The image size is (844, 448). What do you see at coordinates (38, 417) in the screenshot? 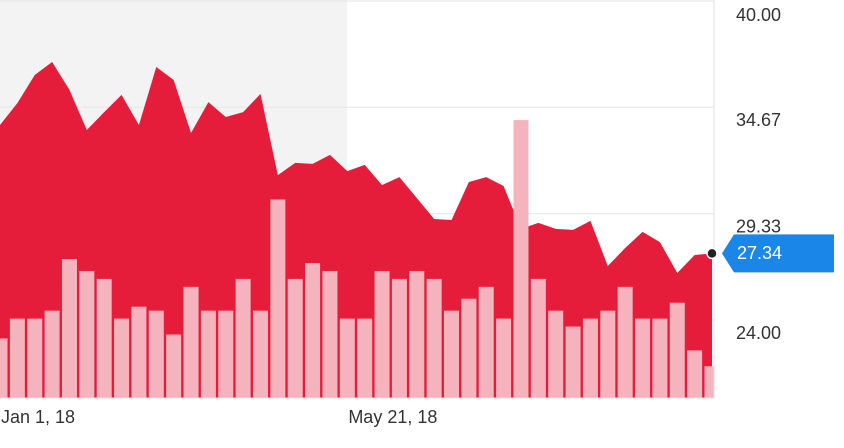
I see `x-tick-label: Jan 1, 18` at bounding box center [38, 417].